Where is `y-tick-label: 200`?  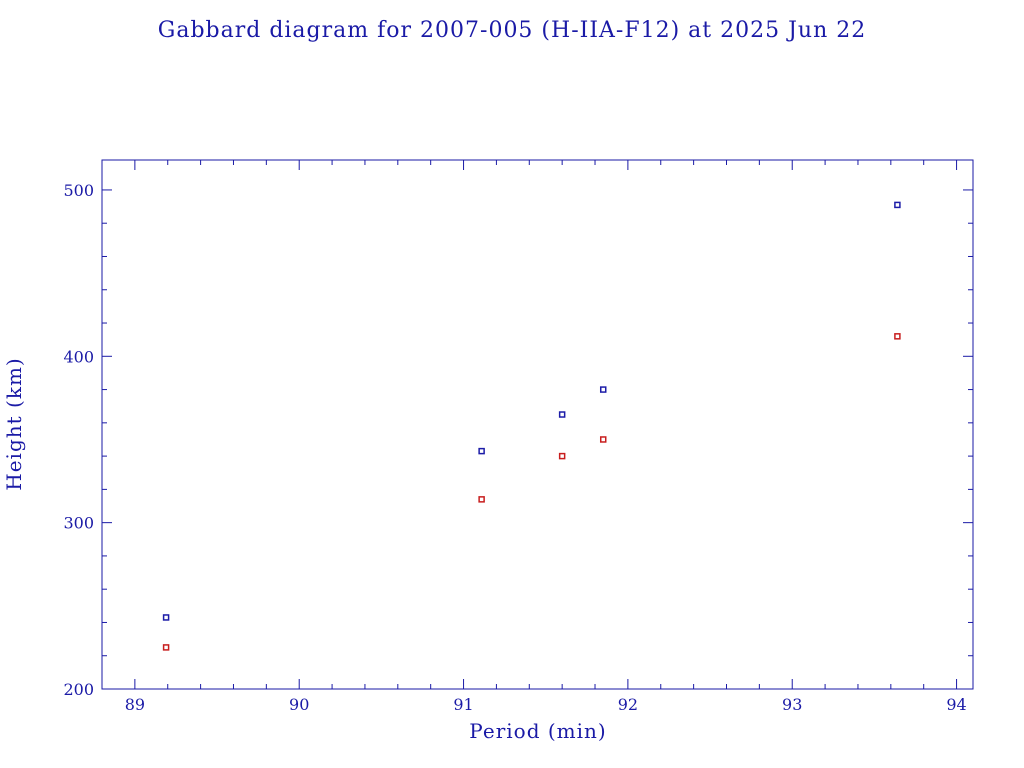 y-tick-label: 200 is located at coordinates (78, 689).